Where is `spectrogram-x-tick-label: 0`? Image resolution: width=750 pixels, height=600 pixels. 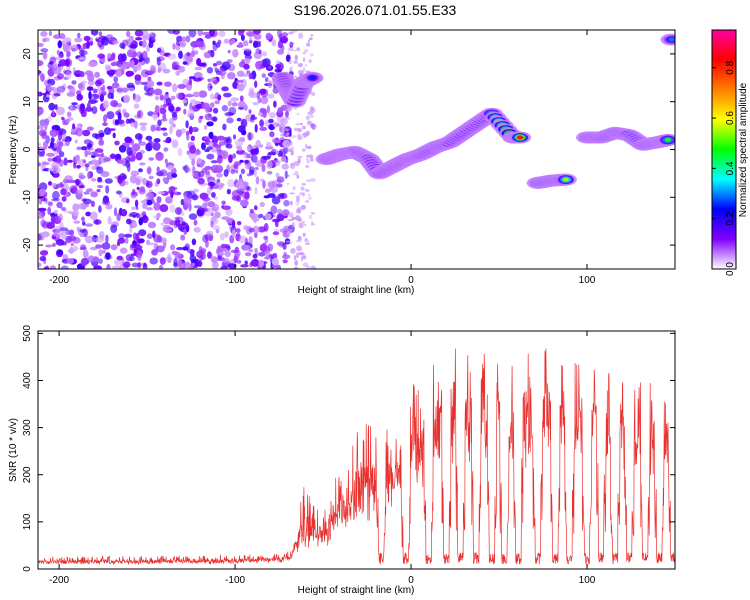 spectrogram-x-tick-label: 0 is located at coordinates (411, 280).